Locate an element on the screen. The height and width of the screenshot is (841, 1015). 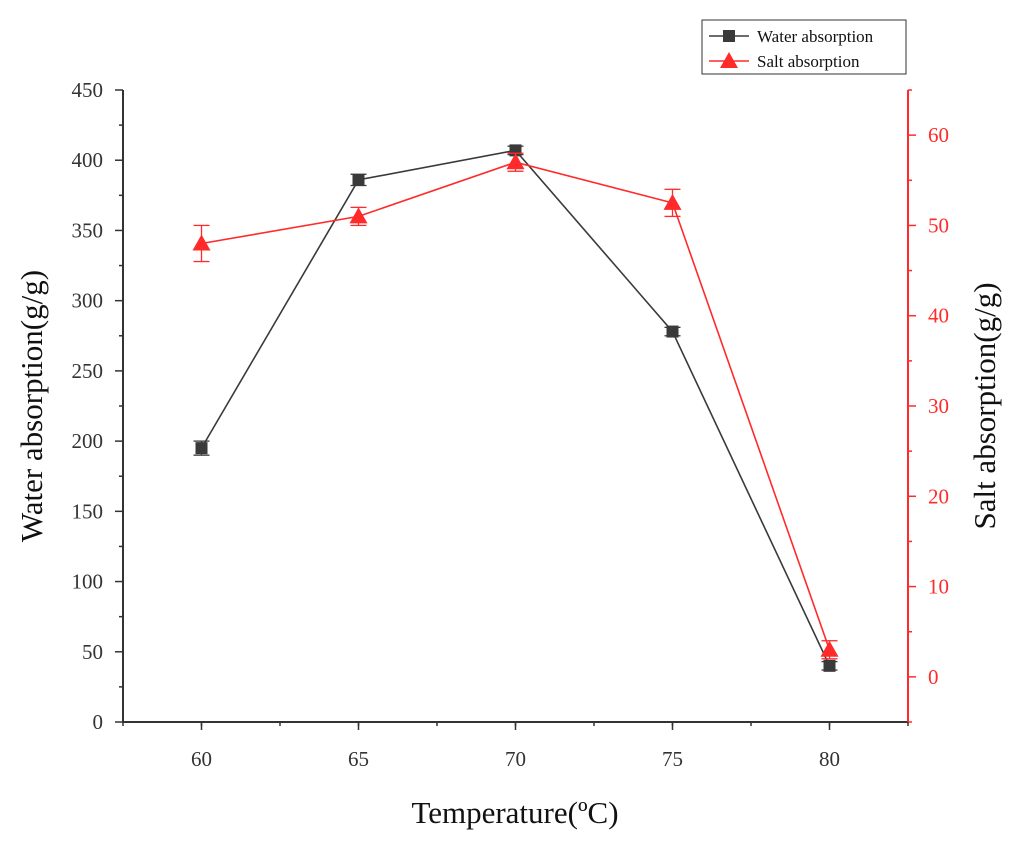
x-axis-title: Temperature(ºC) is located at coordinates (514, 812).